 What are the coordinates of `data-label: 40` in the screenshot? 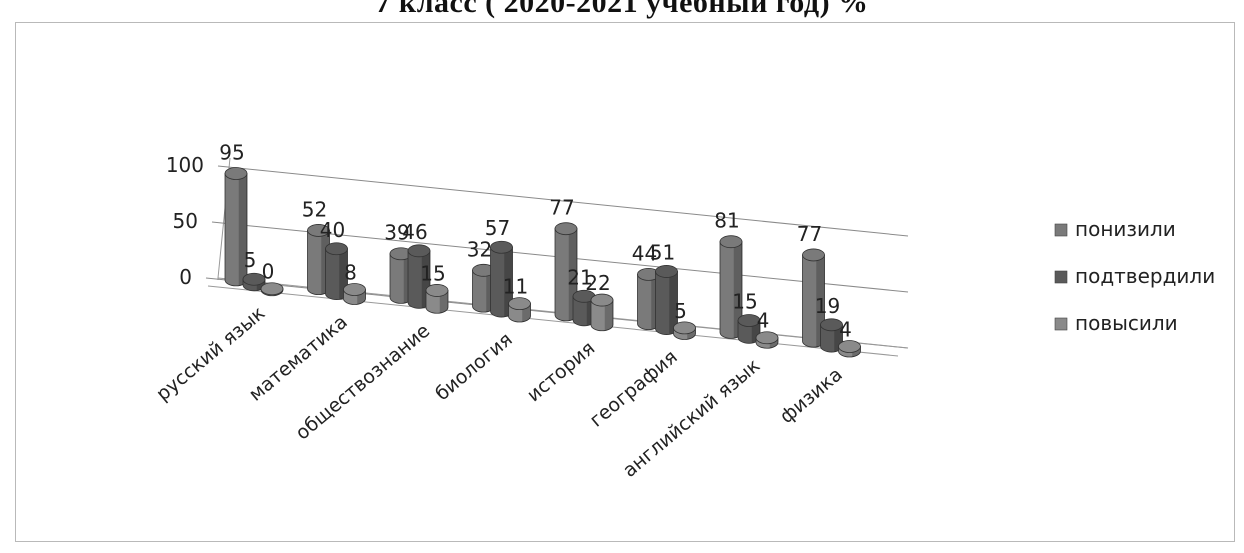 It's located at (332, 230).